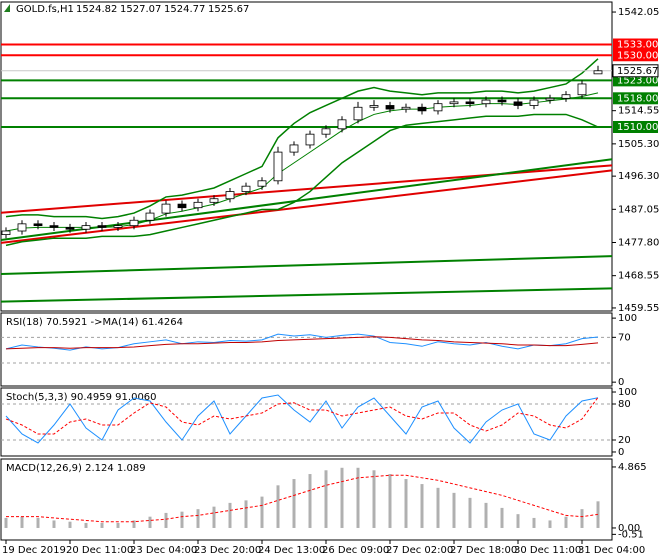  I want to click on level-label: 1533.00, so click(637, 45).